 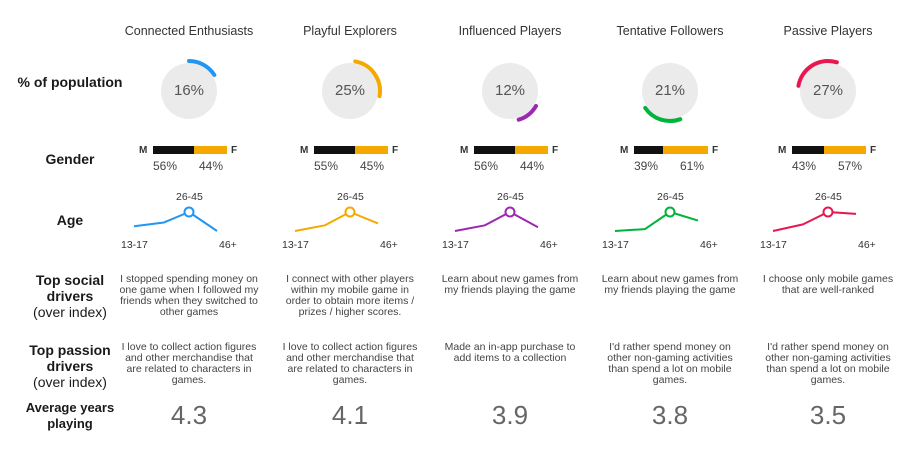 I want to click on segment-name: Passive Players, so click(x=828, y=31).